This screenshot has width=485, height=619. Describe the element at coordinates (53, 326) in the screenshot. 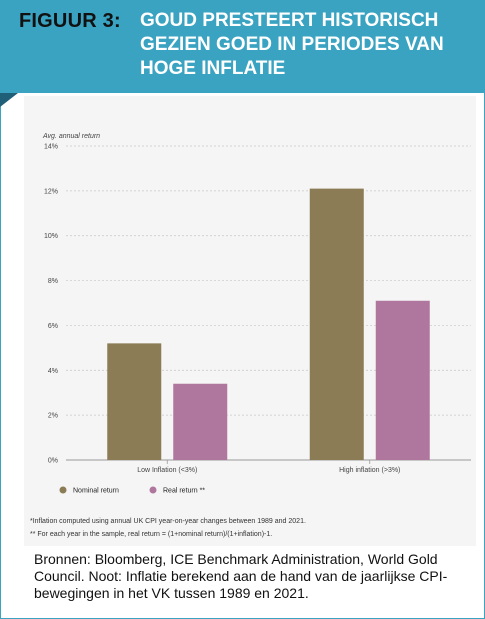

I see `y-tick-label: 6%` at that location.